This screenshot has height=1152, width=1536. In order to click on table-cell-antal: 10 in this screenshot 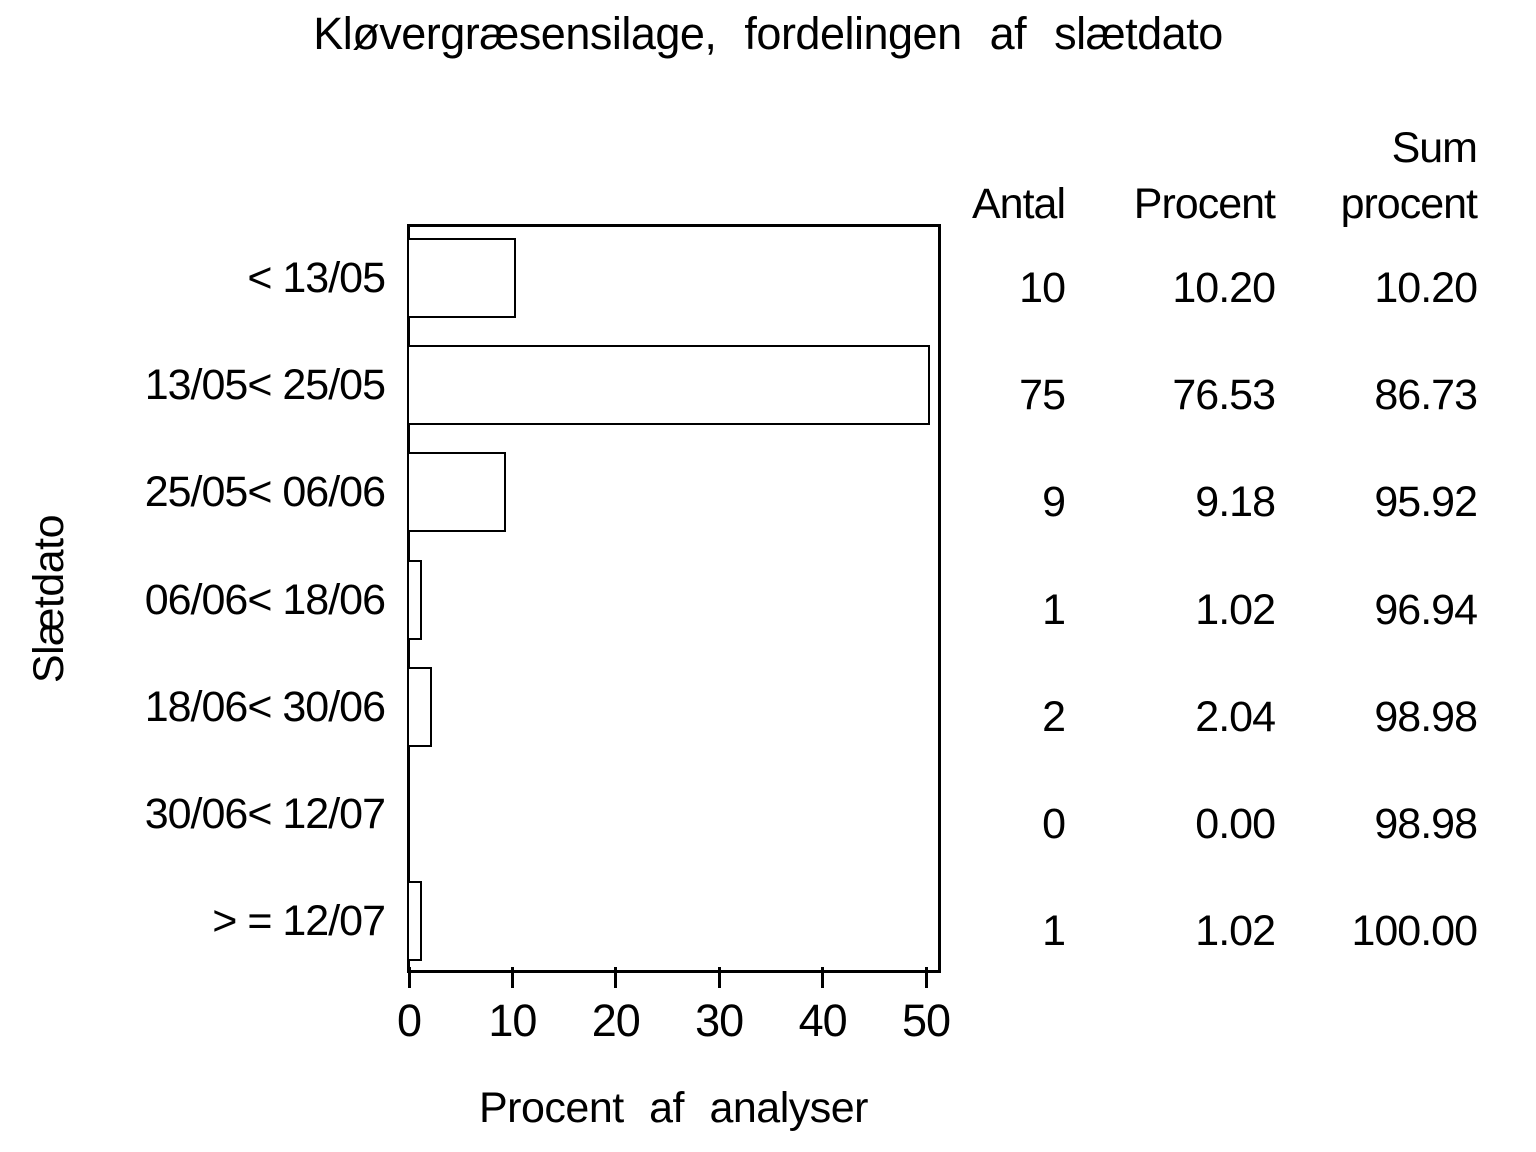, I will do `click(1042, 288)`.